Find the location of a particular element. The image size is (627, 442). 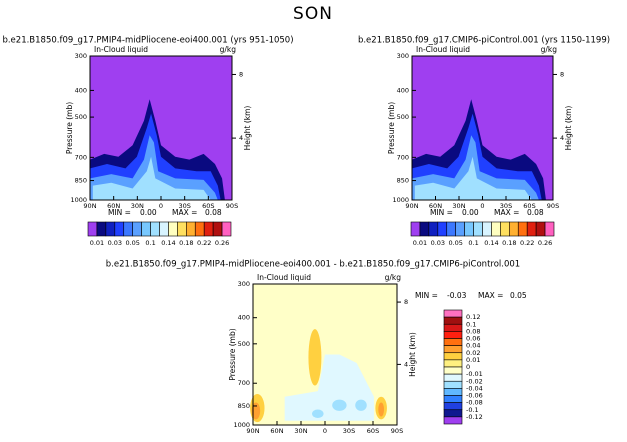

colorbar-label: 0.26 is located at coordinates (222, 243).